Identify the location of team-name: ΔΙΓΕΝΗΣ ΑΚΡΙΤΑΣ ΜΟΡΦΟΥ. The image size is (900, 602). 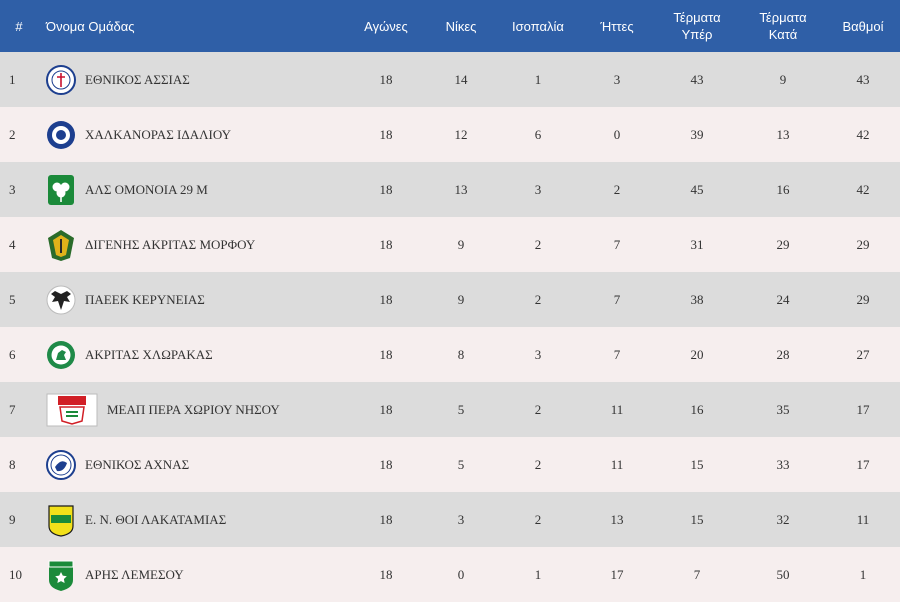
(170, 244).